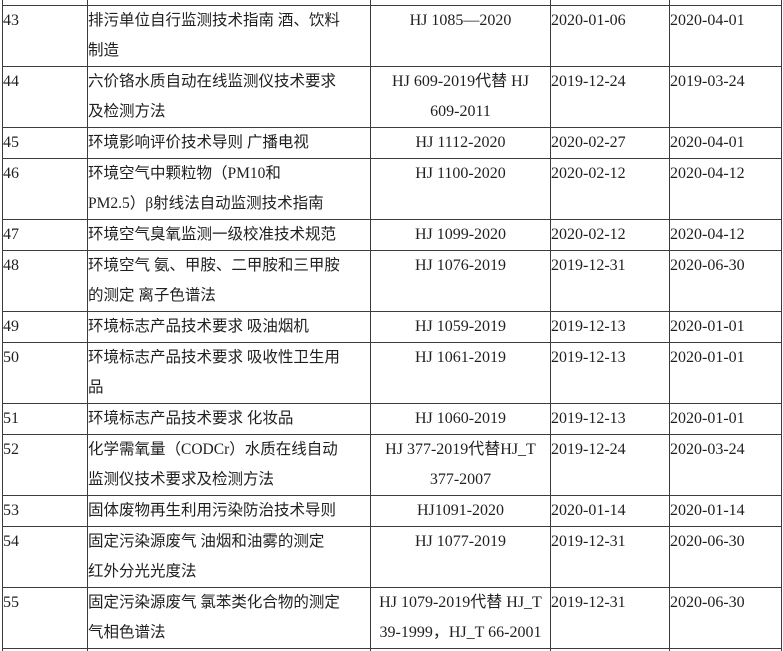 This screenshot has width=783, height=651. I want to click on implement-date-cell: 2020-03-24, so click(725, 464).